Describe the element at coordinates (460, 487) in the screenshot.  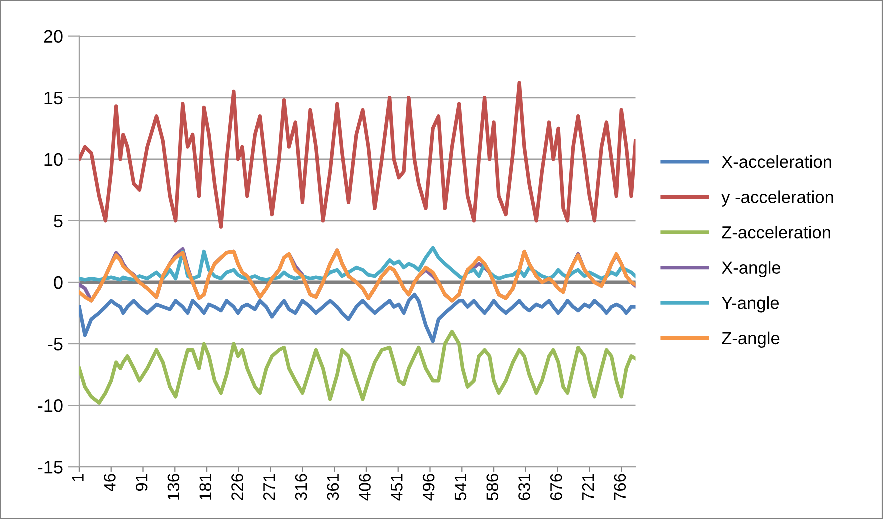
I see `x-tick-label: 541` at that location.